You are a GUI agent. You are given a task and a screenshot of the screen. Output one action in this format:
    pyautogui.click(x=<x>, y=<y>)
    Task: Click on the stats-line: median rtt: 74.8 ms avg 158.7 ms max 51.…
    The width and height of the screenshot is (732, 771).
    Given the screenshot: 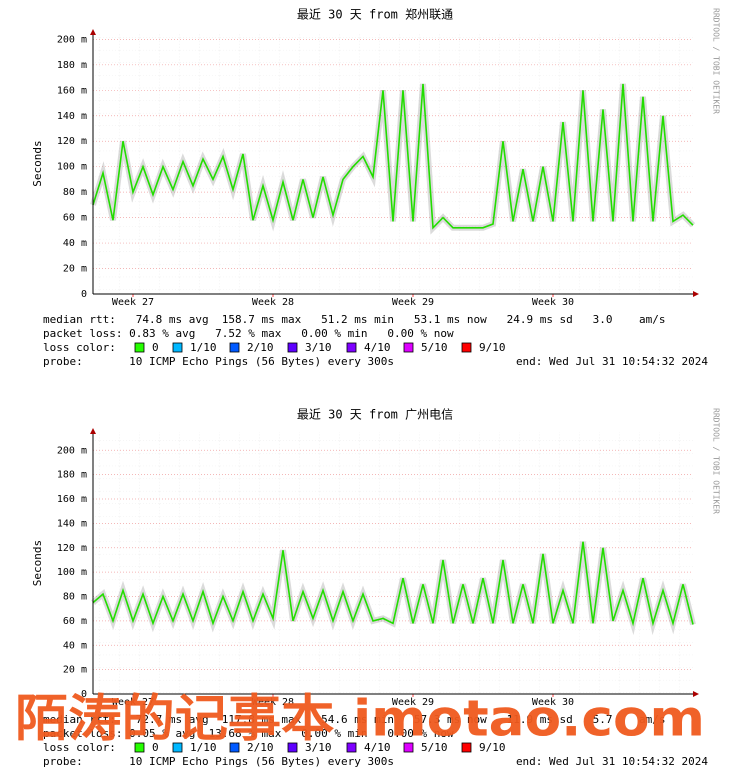 What is the action you would take?
    pyautogui.click(x=354, y=319)
    